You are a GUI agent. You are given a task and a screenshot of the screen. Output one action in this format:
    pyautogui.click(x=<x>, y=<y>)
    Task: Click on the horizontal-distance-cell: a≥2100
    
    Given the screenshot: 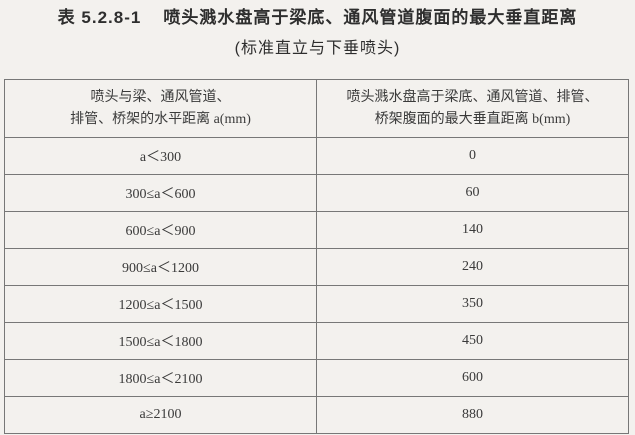 What is the action you would take?
    pyautogui.click(x=160, y=415)
    